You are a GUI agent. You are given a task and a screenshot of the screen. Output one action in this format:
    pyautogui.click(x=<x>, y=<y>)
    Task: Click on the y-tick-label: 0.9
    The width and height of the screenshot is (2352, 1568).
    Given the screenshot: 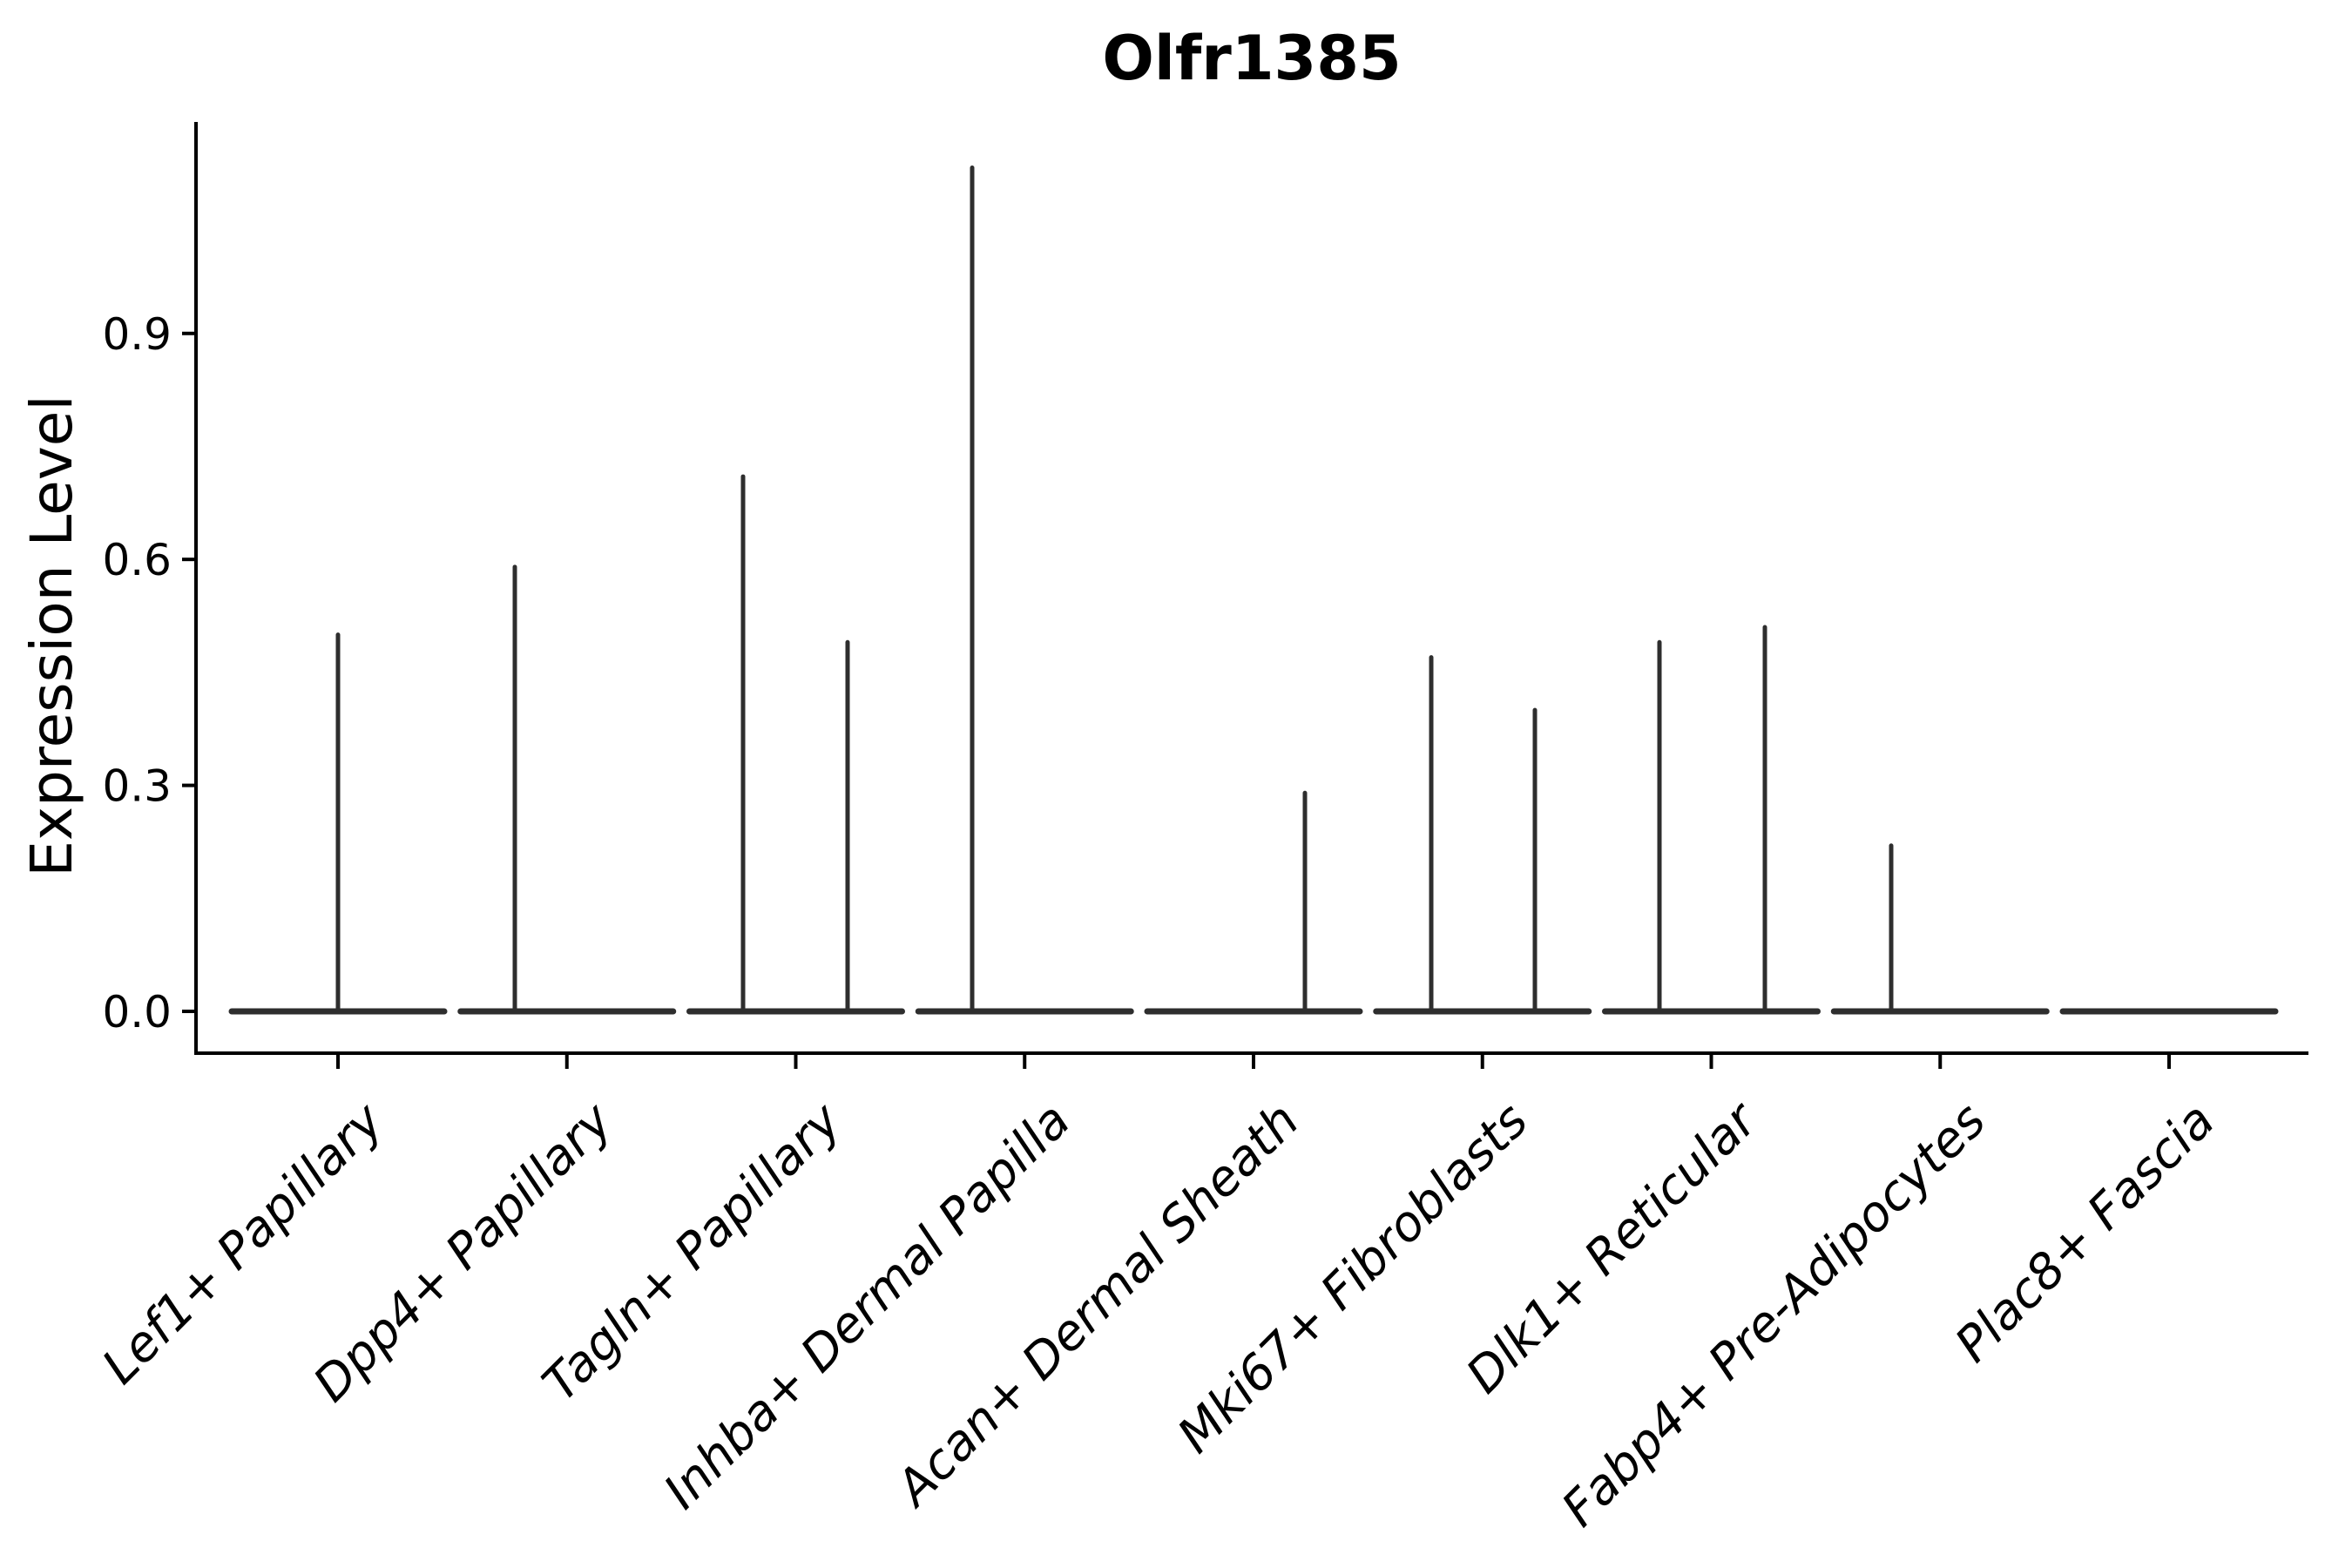 What is the action you would take?
    pyautogui.click(x=137, y=334)
    